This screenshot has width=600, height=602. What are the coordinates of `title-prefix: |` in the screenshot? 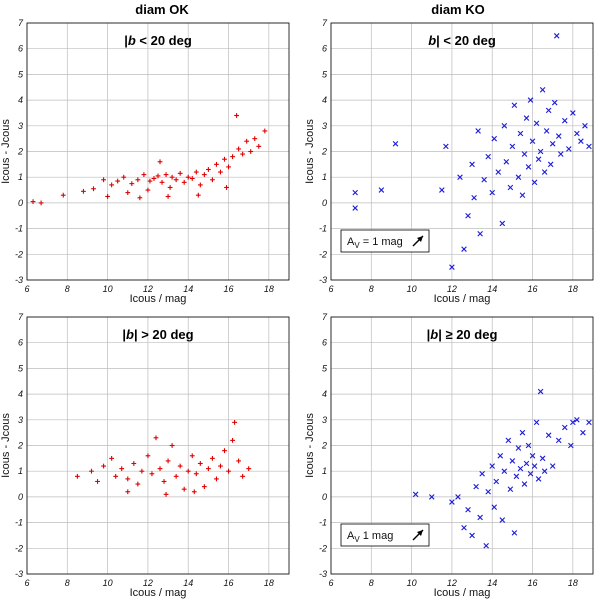 It's located at (124, 334).